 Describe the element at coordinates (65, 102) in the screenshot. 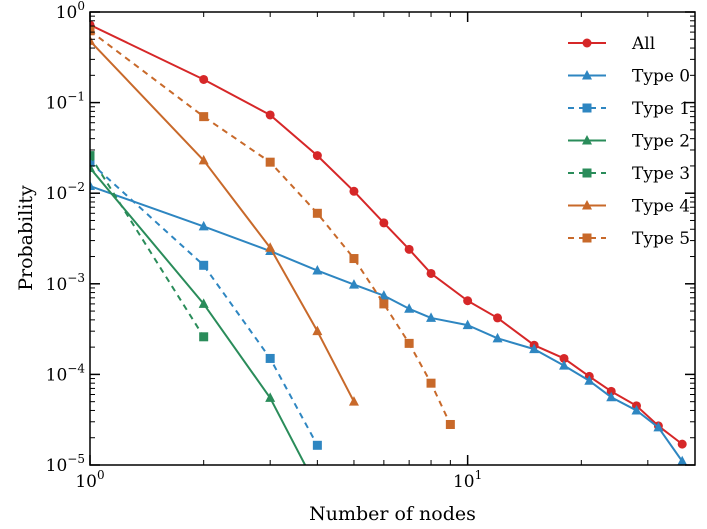

I see `y-tick-label: 10⁻¹` at that location.